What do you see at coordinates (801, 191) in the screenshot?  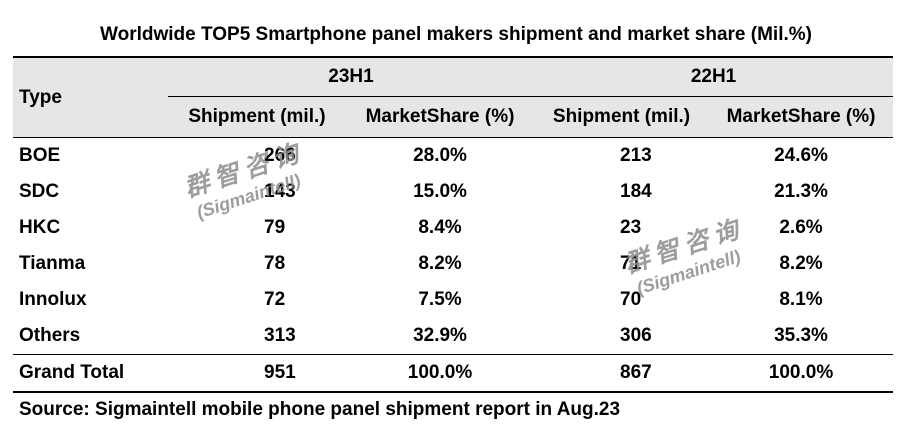 I see `cell-share-22h1: 21.3%` at bounding box center [801, 191].